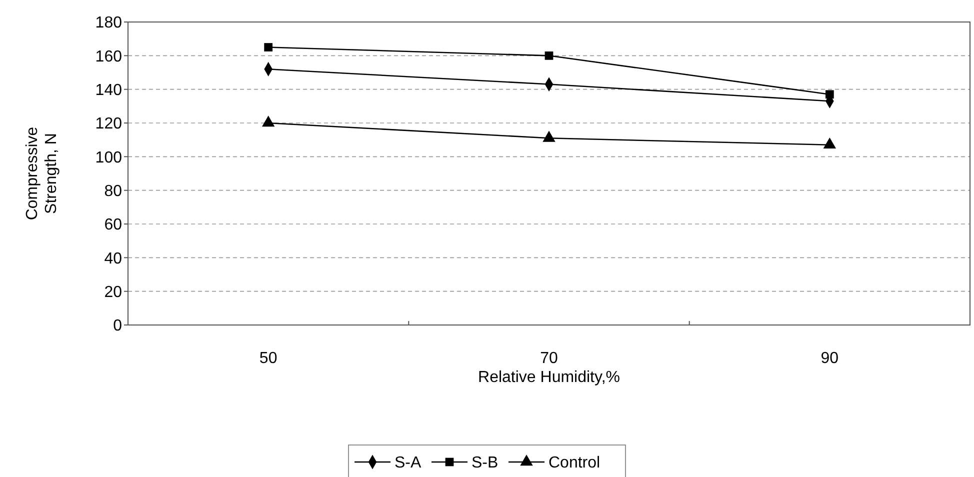  I want to click on y-tick-label: 0, so click(117, 326).